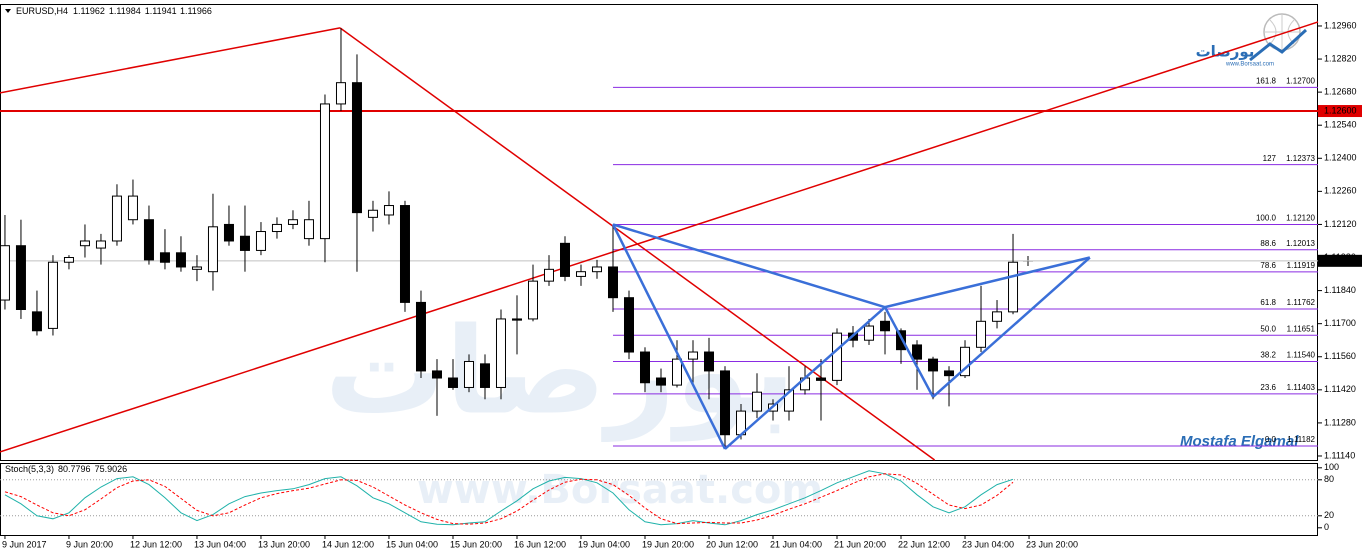  I want to click on hline-price-box, so click(1340, 111).